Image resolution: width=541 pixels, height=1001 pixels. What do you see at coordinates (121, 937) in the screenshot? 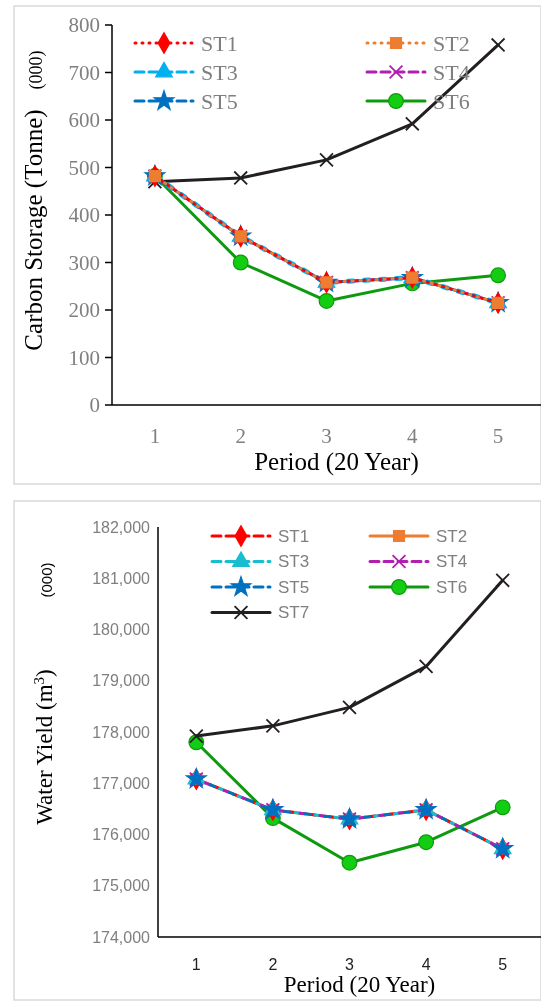
I see `y-tick-label: 174,000` at bounding box center [121, 937].